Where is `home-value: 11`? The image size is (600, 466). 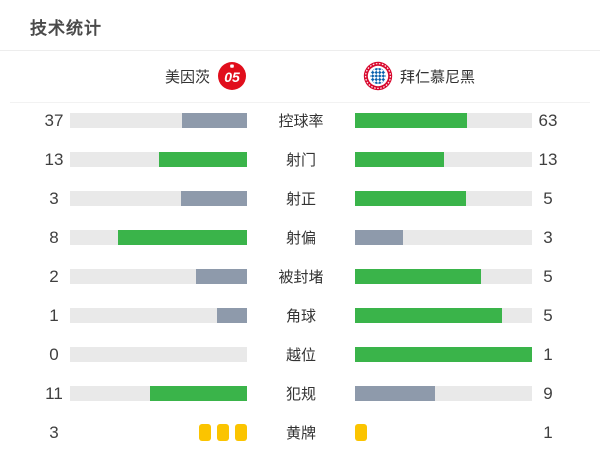 home-value: 11 is located at coordinates (54, 393).